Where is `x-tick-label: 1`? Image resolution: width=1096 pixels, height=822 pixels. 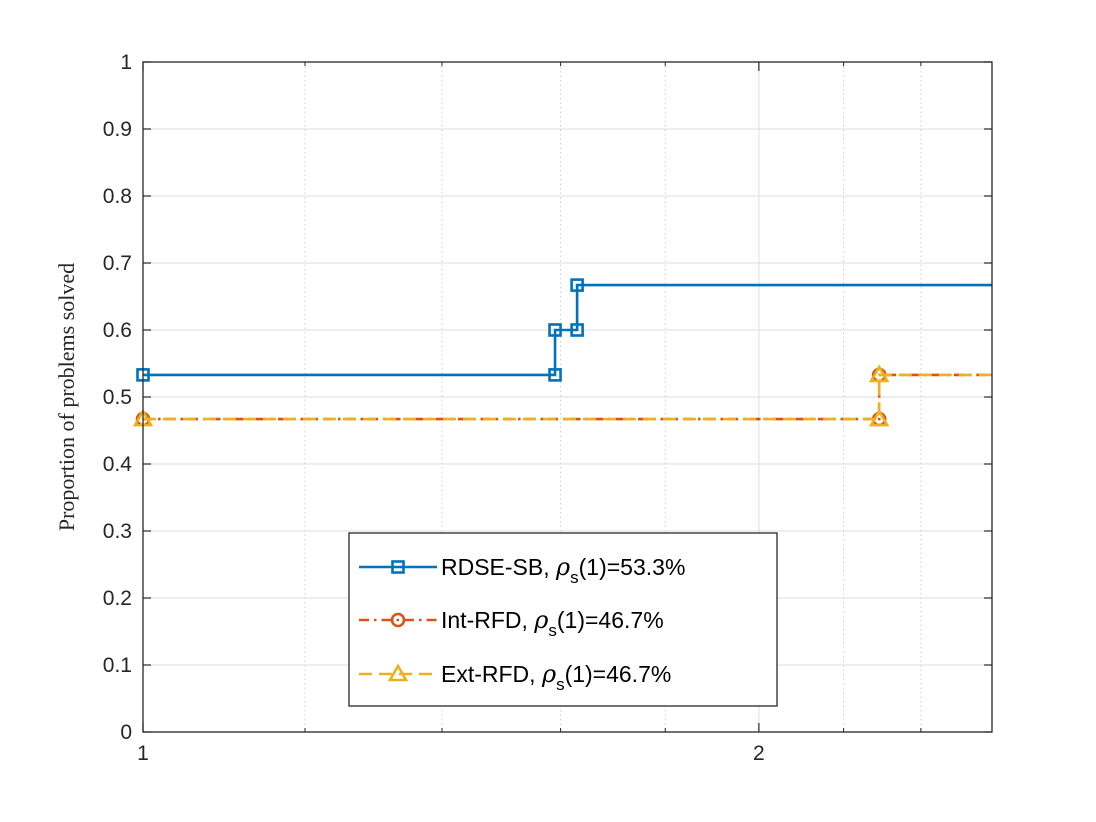
x-tick-label: 1 is located at coordinates (143, 753).